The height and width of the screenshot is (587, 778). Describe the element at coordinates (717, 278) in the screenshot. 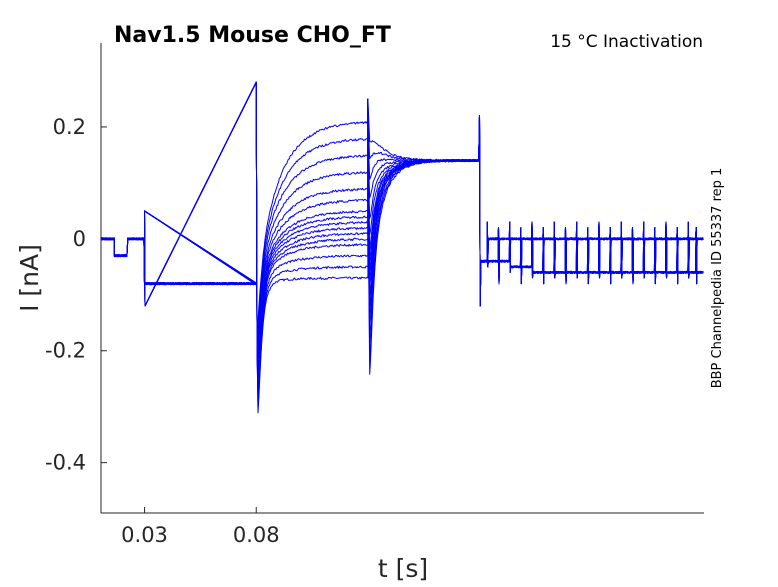

I see `chart-side-label: BBP Channelpedia ID 55337 rep 1` at that location.